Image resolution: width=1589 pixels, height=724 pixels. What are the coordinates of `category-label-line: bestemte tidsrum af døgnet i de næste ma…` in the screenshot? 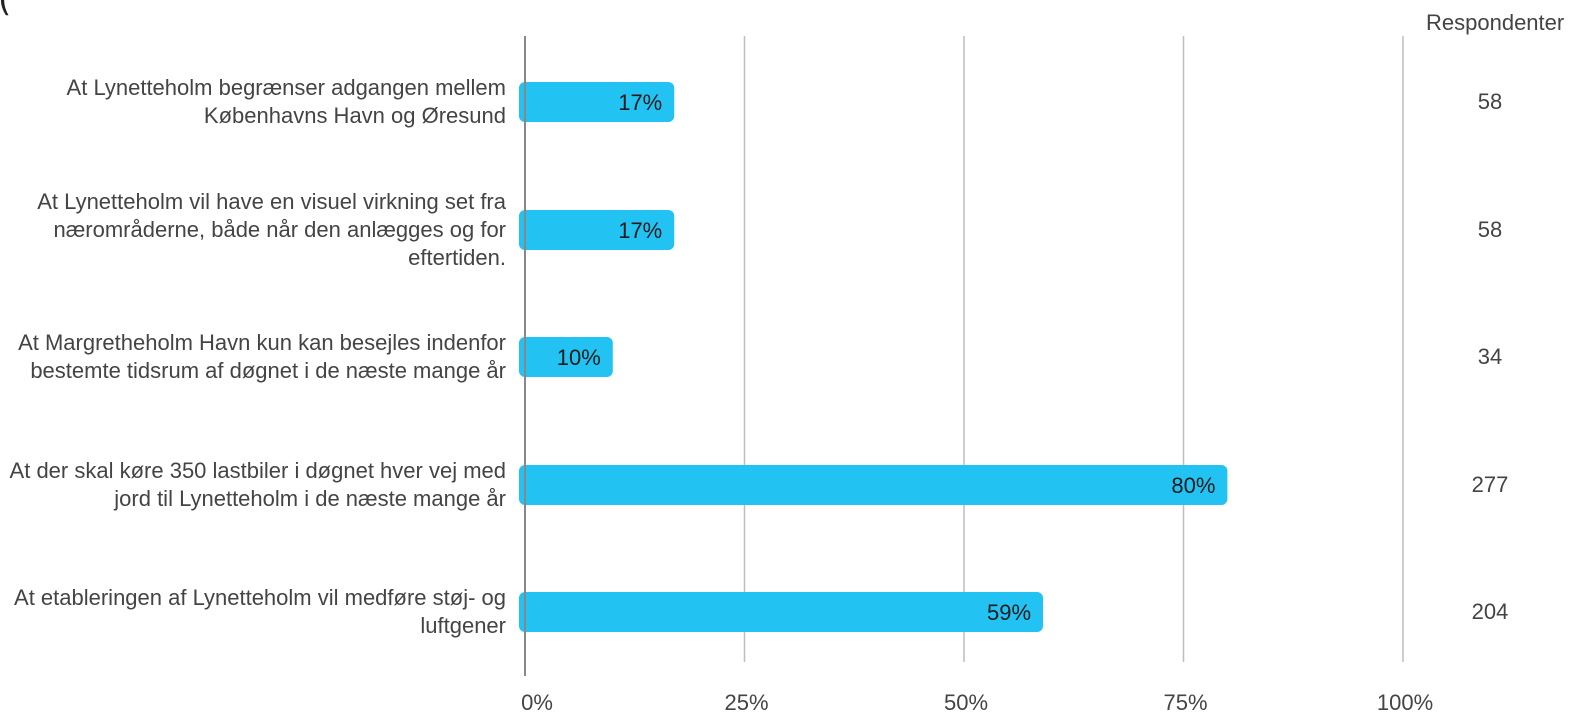 It's located at (268, 370).